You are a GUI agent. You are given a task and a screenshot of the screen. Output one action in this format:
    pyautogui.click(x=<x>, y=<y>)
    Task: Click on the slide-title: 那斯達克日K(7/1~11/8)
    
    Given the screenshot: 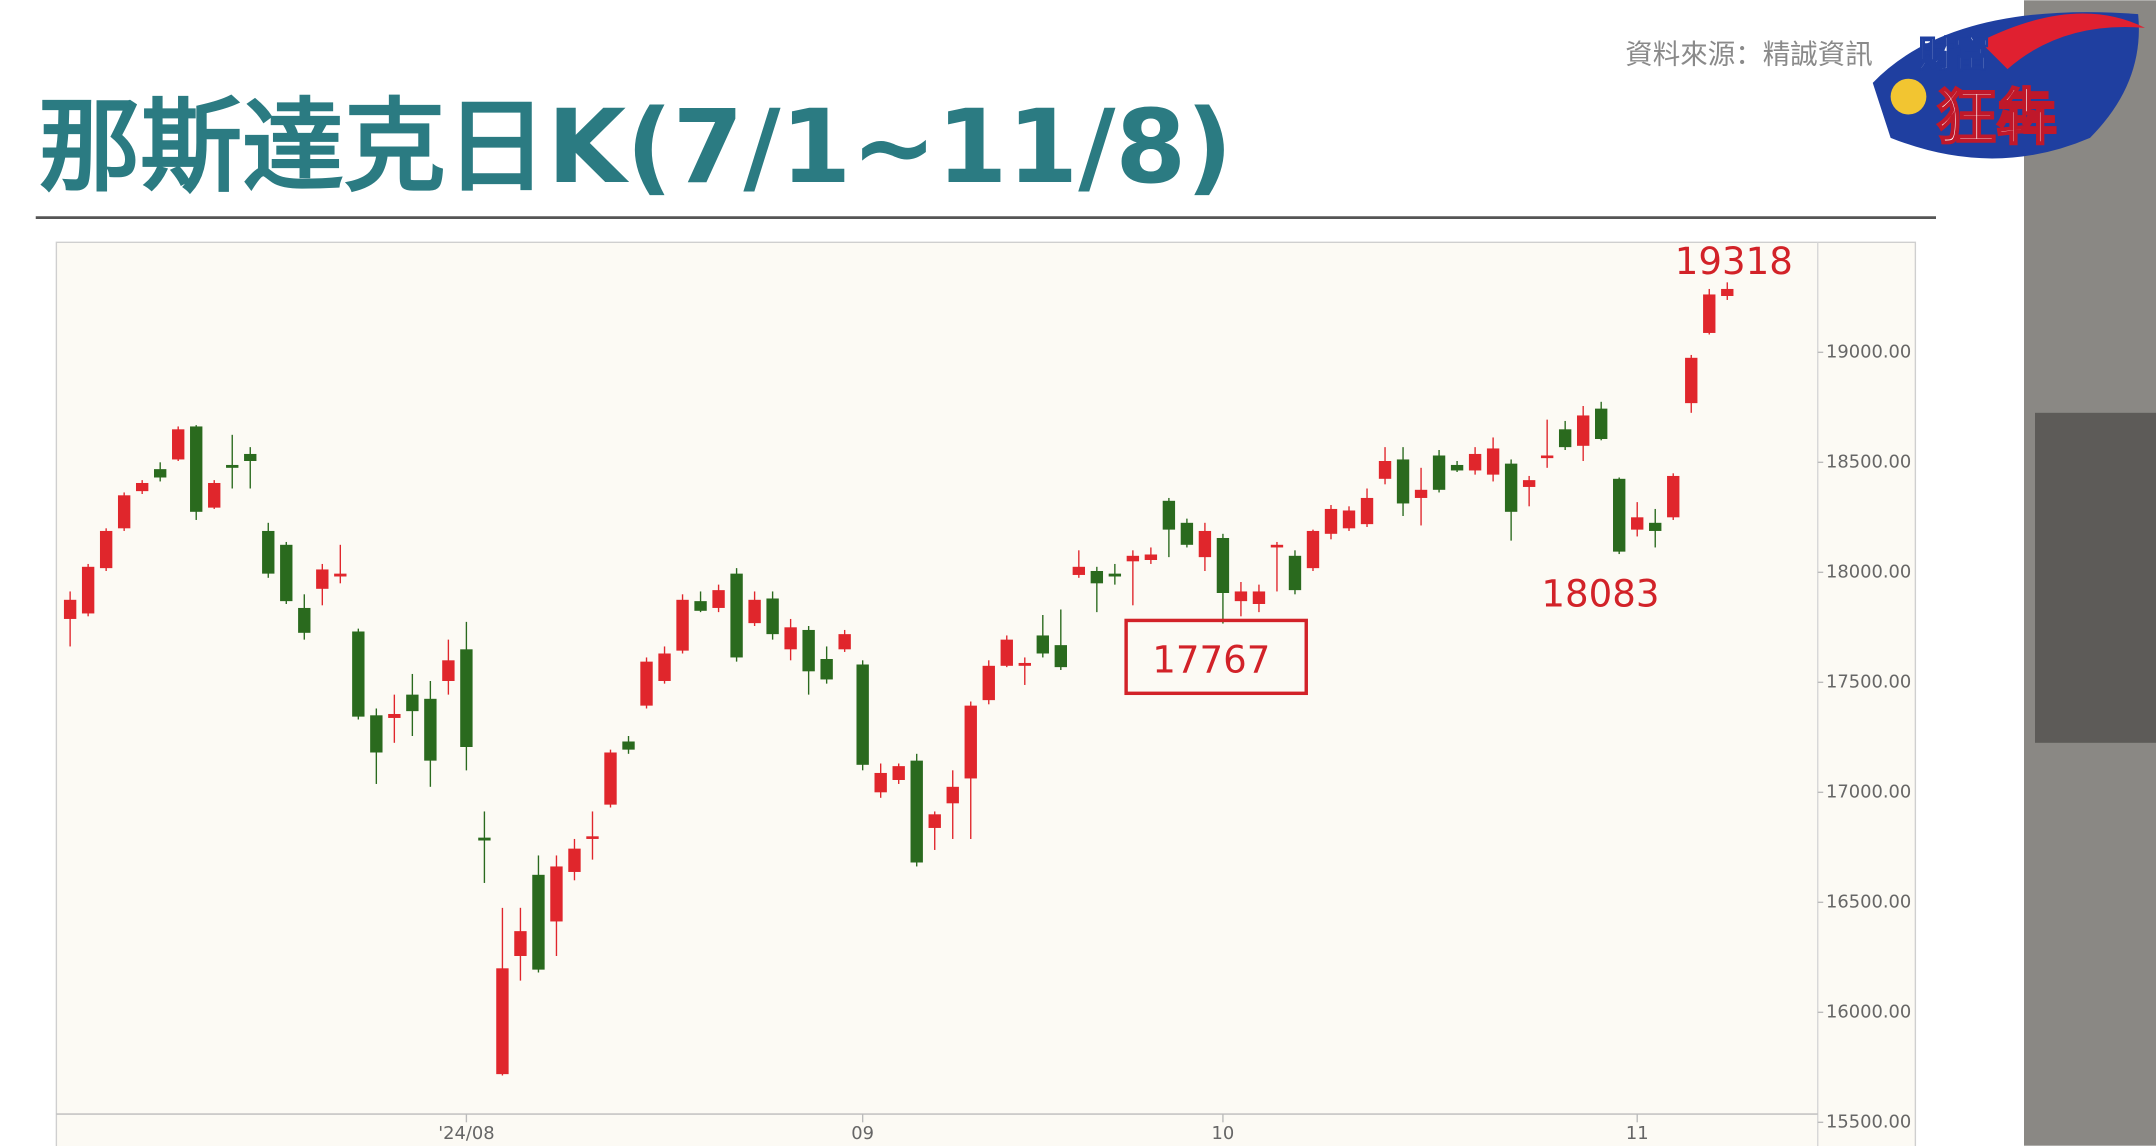 What is the action you would take?
    pyautogui.click(x=636, y=147)
    